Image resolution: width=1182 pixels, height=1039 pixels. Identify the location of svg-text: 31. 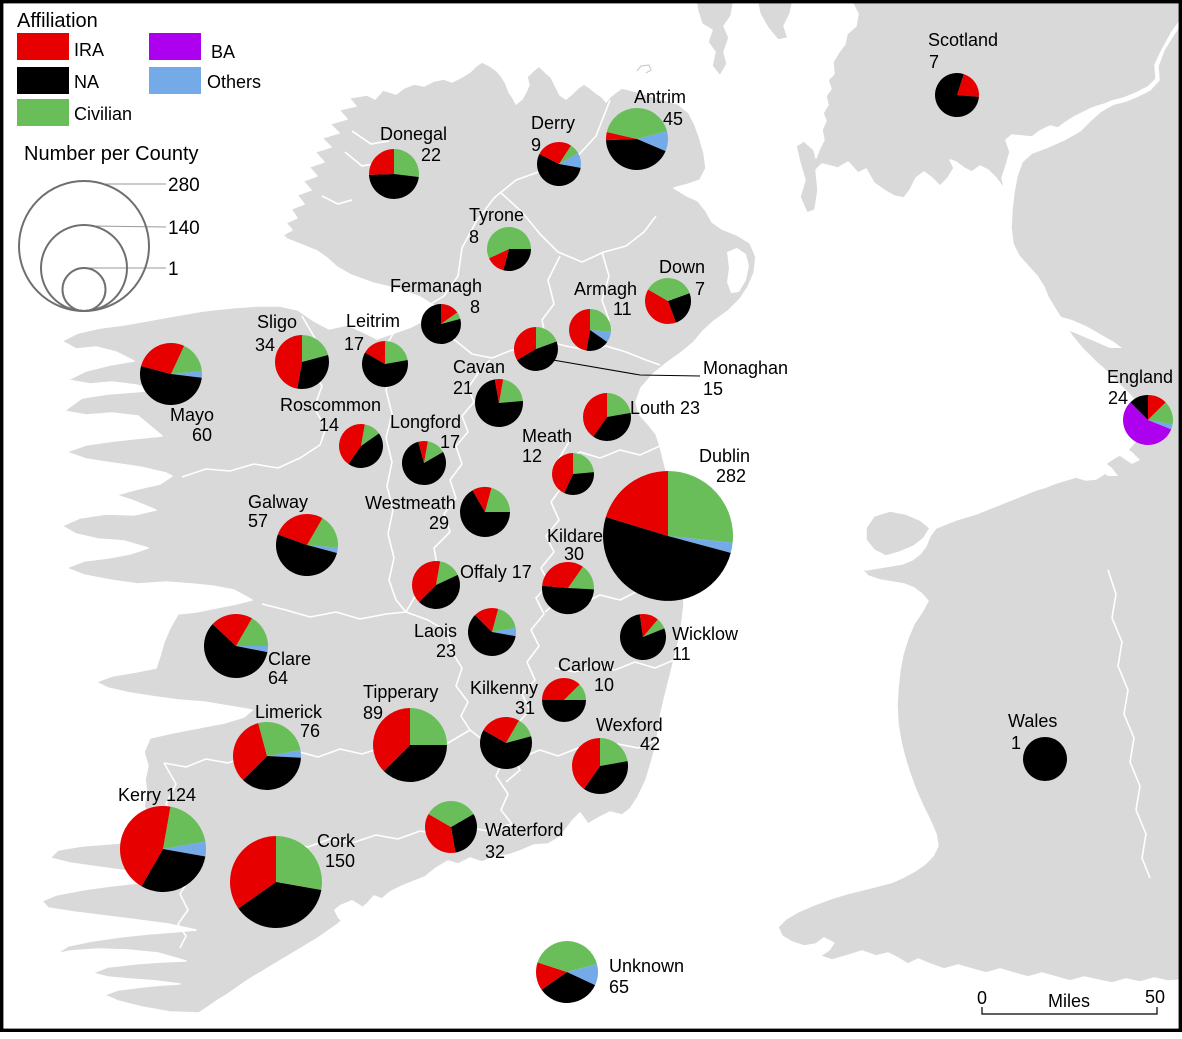
(525, 708).